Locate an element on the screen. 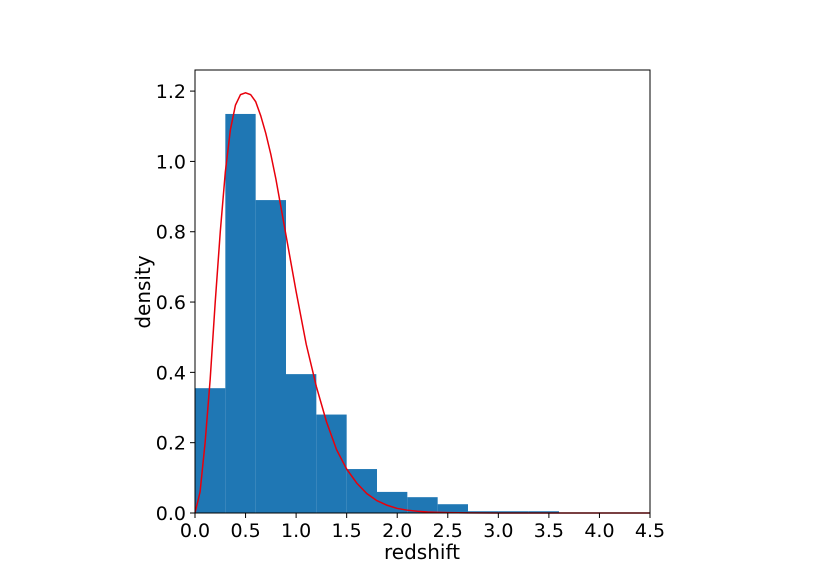  x-axis-ticks: 0.0 0.5 1.0 1.5 2.0 2.5 3.0 3.5 4.0 4.5 is located at coordinates (422, 527).